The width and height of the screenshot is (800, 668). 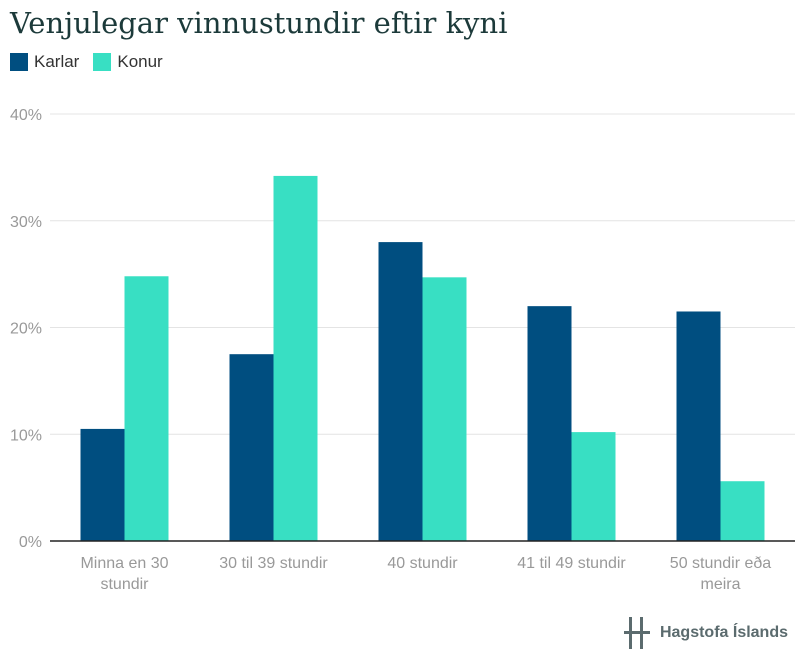 I want to click on footer-brand: Hagstofa Íslands, so click(x=705, y=633).